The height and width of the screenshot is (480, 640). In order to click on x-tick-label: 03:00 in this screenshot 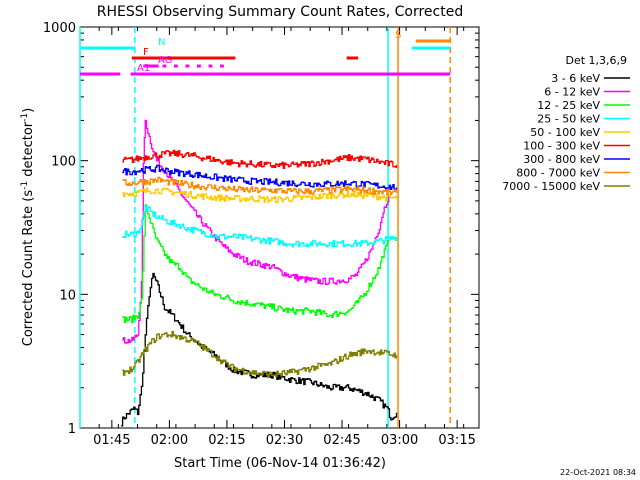, I will do `click(399, 440)`.